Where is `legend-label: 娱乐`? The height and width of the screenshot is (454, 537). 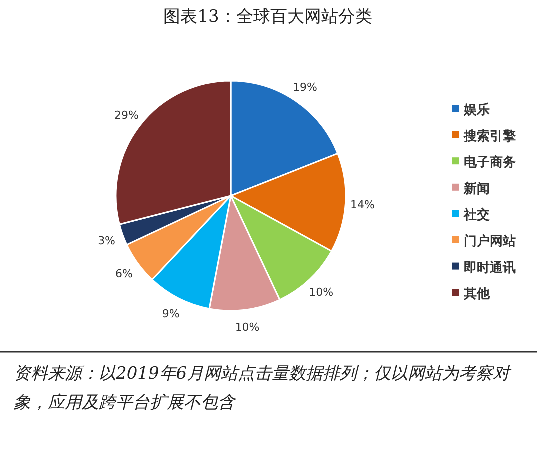
legend-label: 娱乐 is located at coordinates (476, 110).